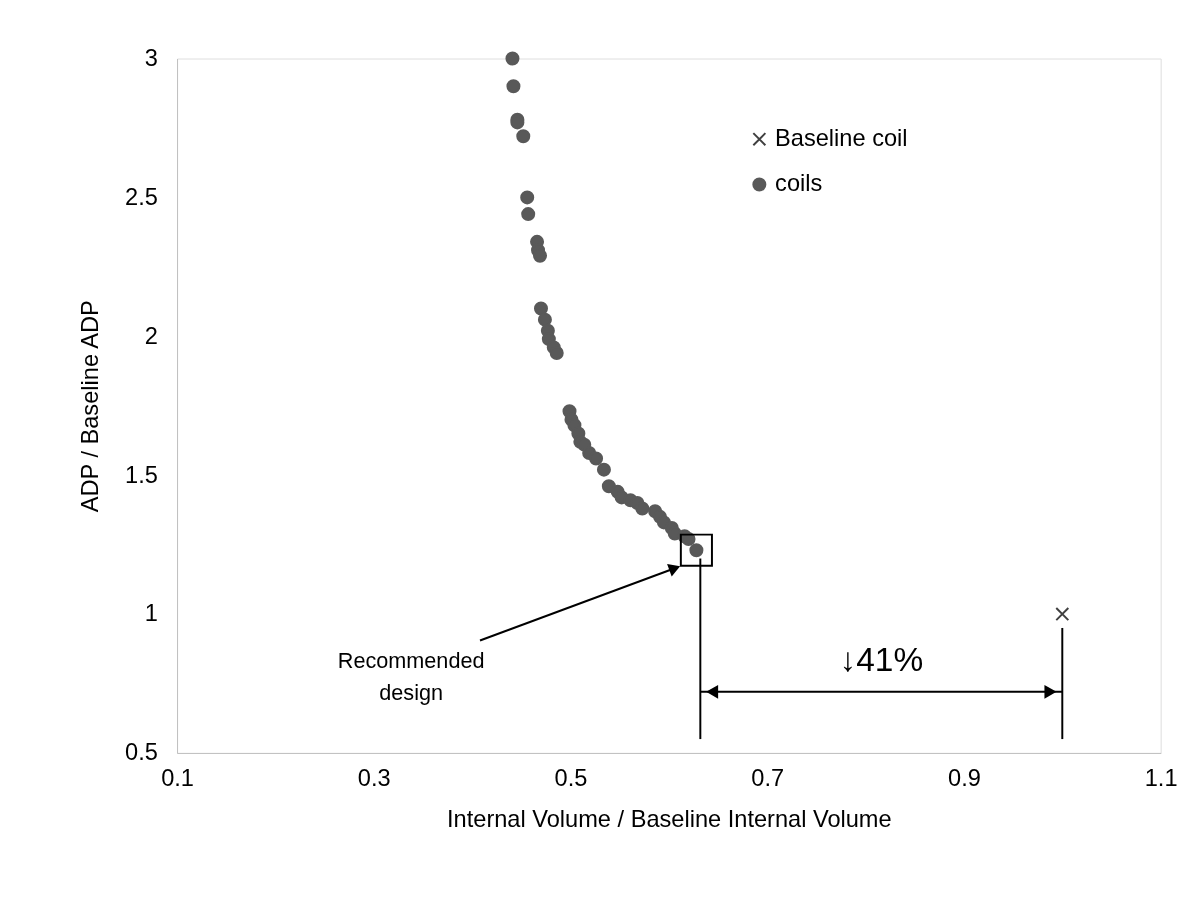 Image resolution: width=1200 pixels, height=901 pixels. What do you see at coordinates (841, 138) in the screenshot?
I see `legend-label: Baseline coil` at bounding box center [841, 138].